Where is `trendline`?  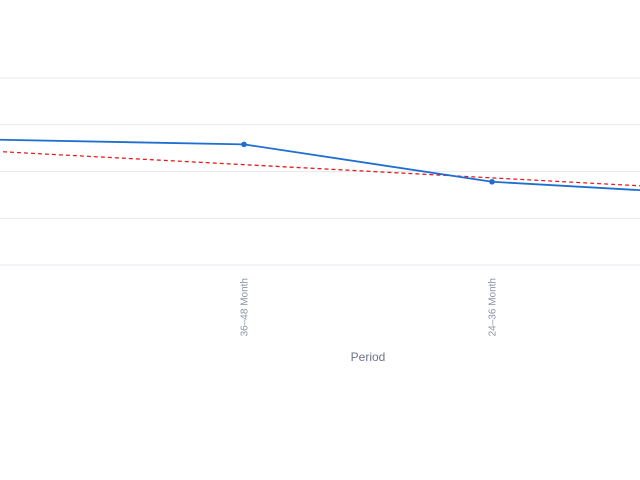
trendline is located at coordinates (320, 168).